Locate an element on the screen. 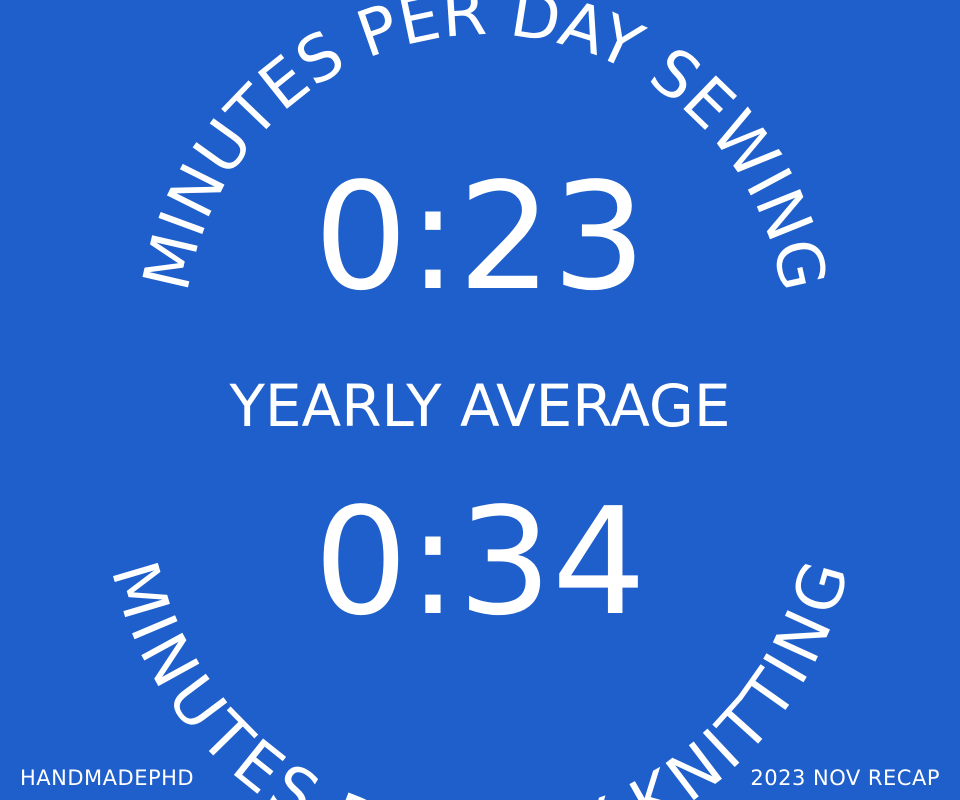  knitting-minutes-value: 0:34 is located at coordinates (480, 562).